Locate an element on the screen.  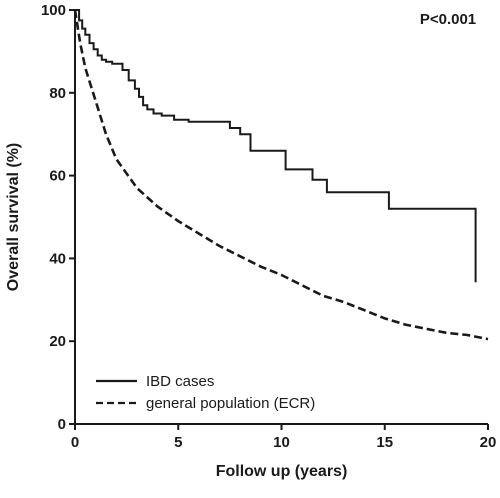
x-ticks: 0 5 10 15 20 is located at coordinates (284, 437).